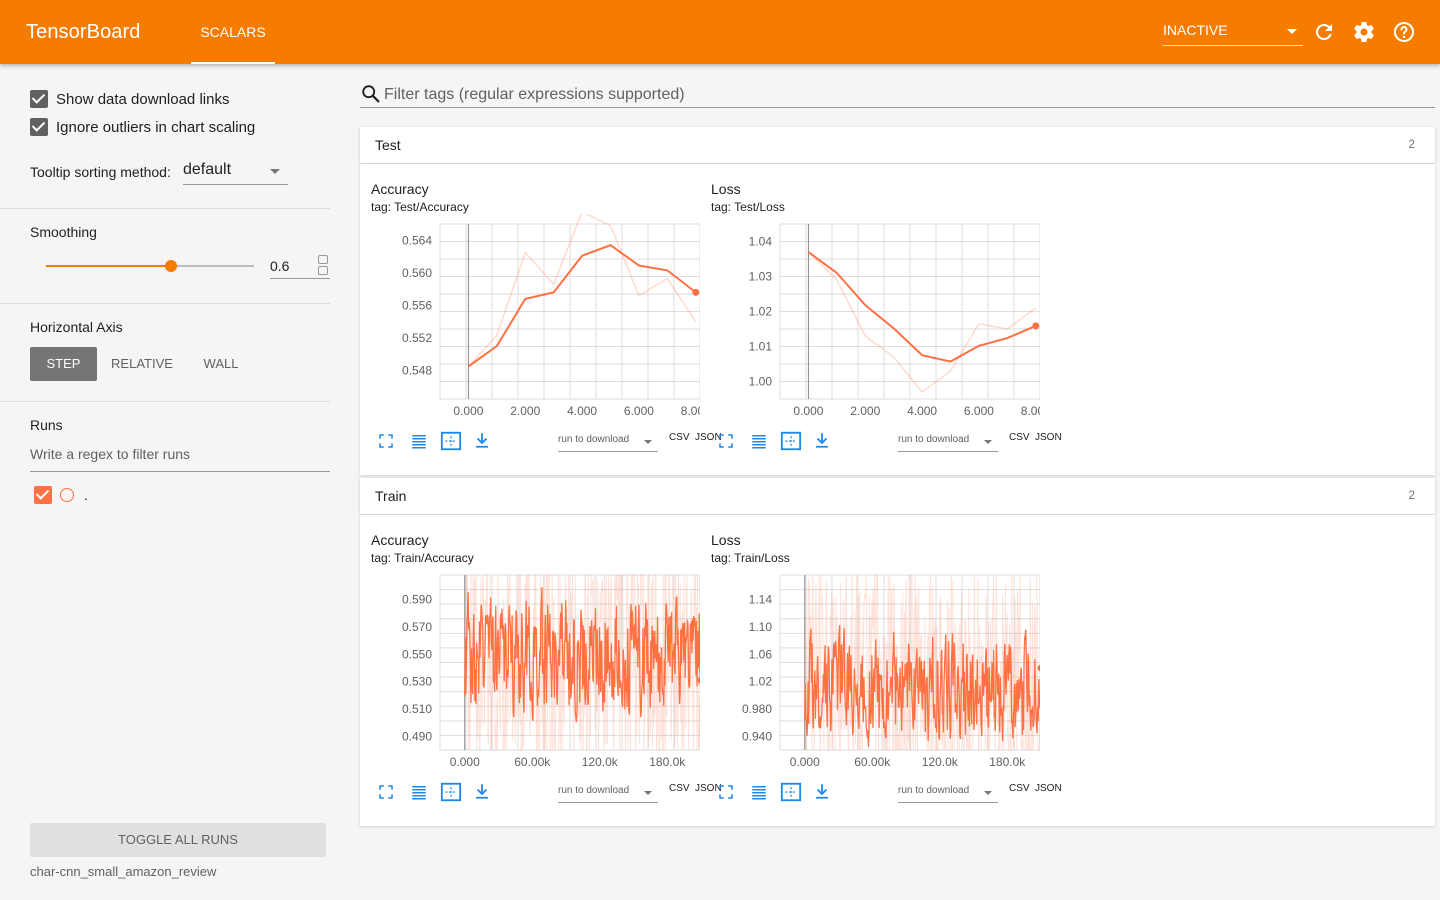 This screenshot has height=900, width=1440. Describe the element at coordinates (39, 127) in the screenshot. I see `ignore-outliers-checkbox` at that location.